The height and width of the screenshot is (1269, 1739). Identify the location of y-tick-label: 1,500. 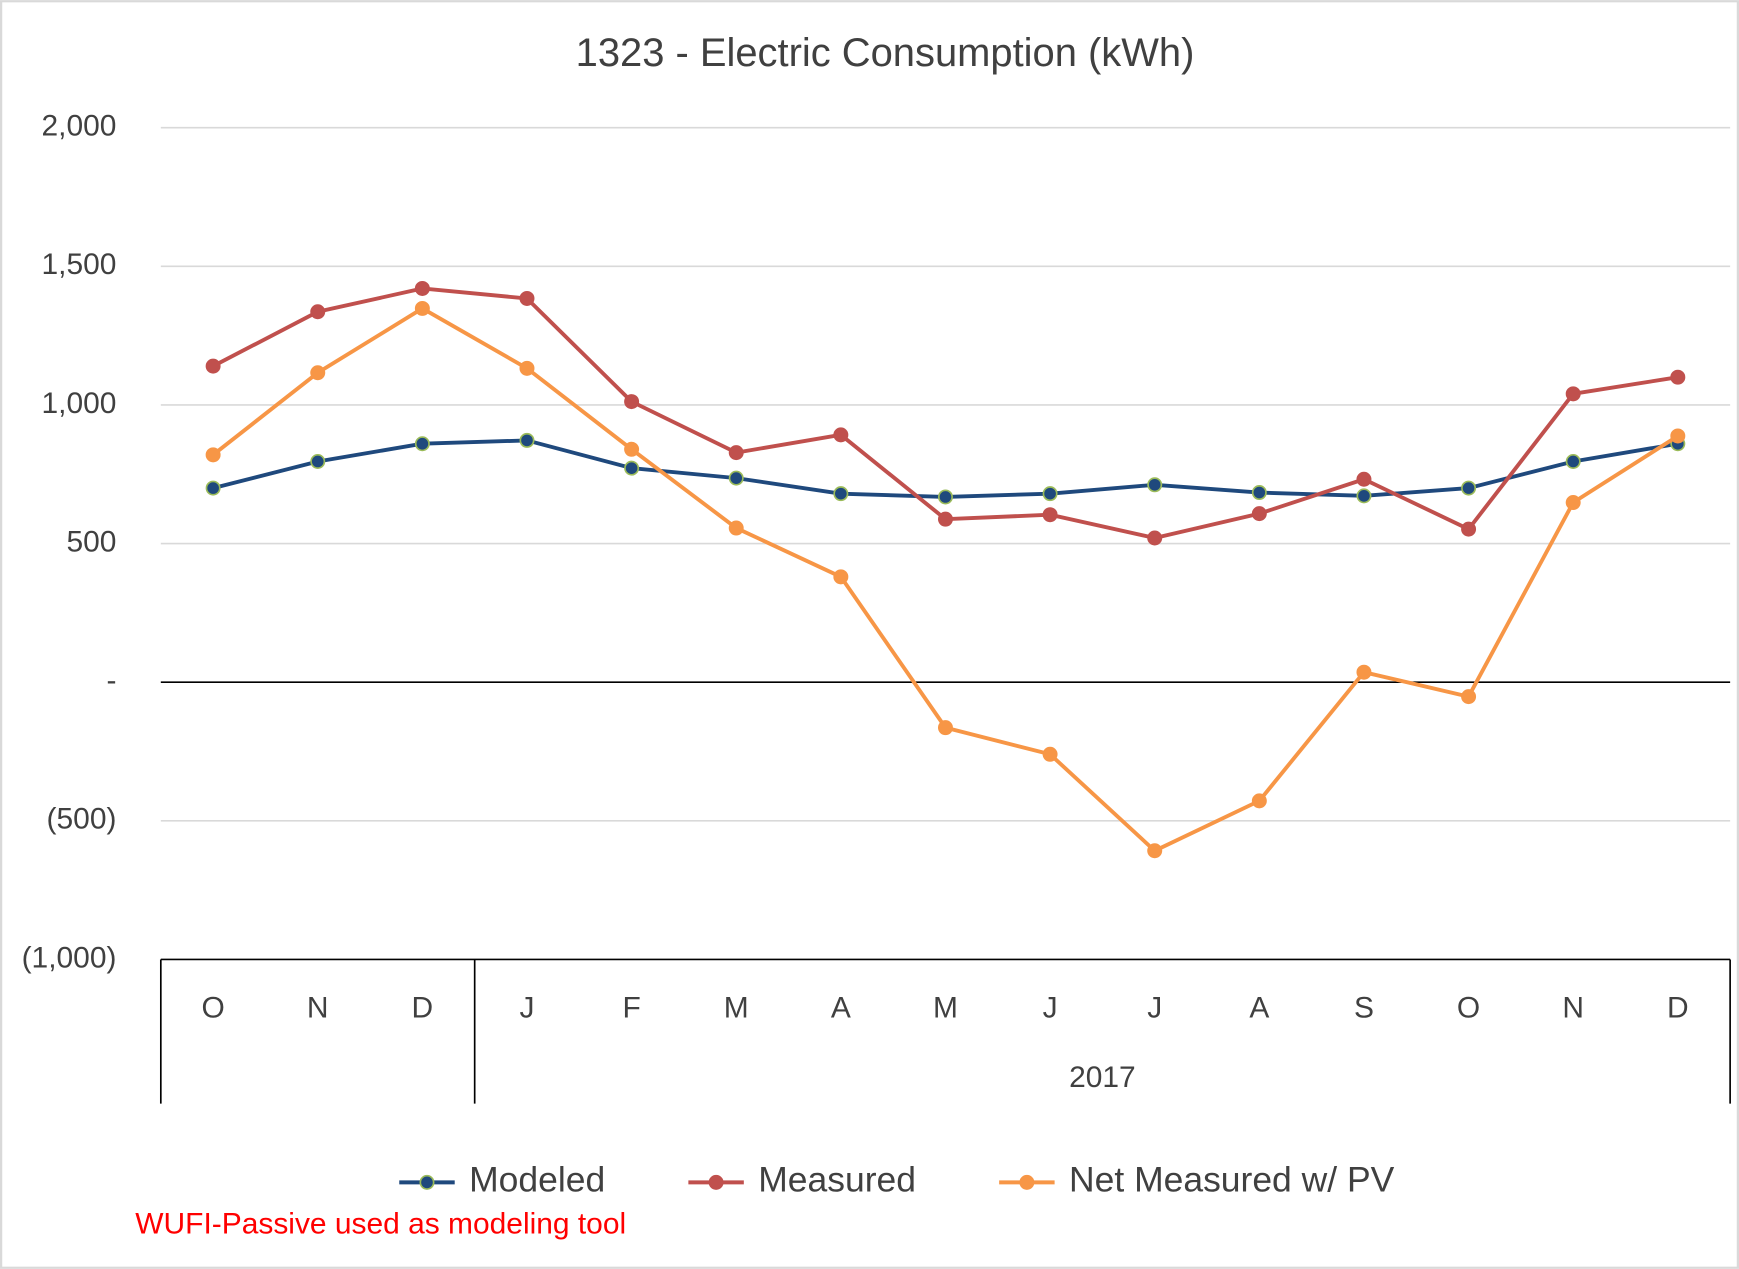
(79, 264).